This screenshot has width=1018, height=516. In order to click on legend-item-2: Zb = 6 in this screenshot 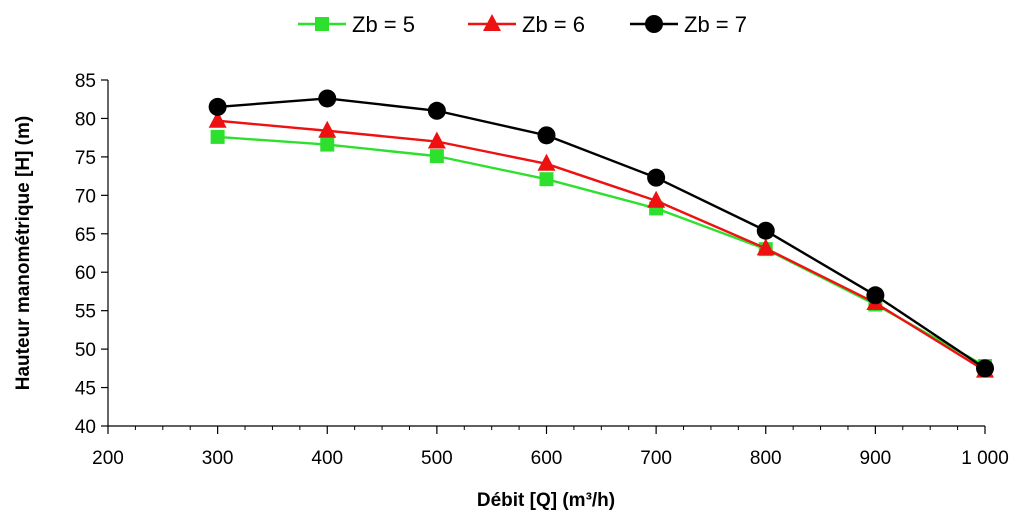, I will do `click(526, 24)`.